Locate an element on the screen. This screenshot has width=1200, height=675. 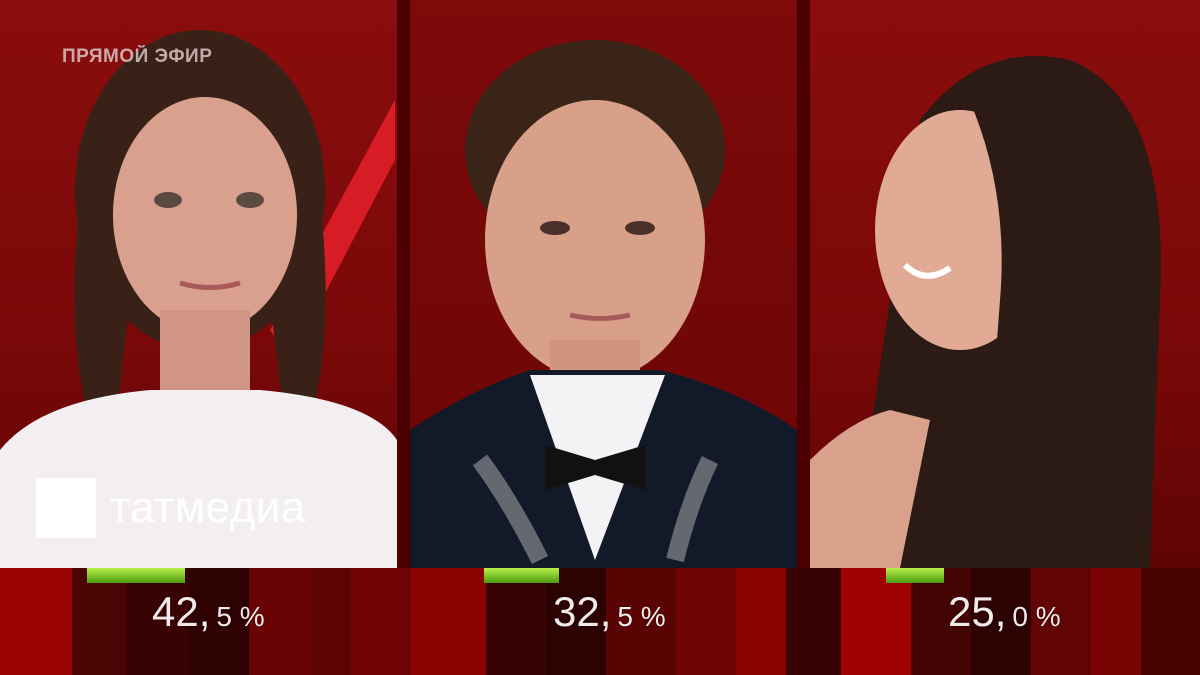
watermark-logo-square is located at coordinates (66, 508).